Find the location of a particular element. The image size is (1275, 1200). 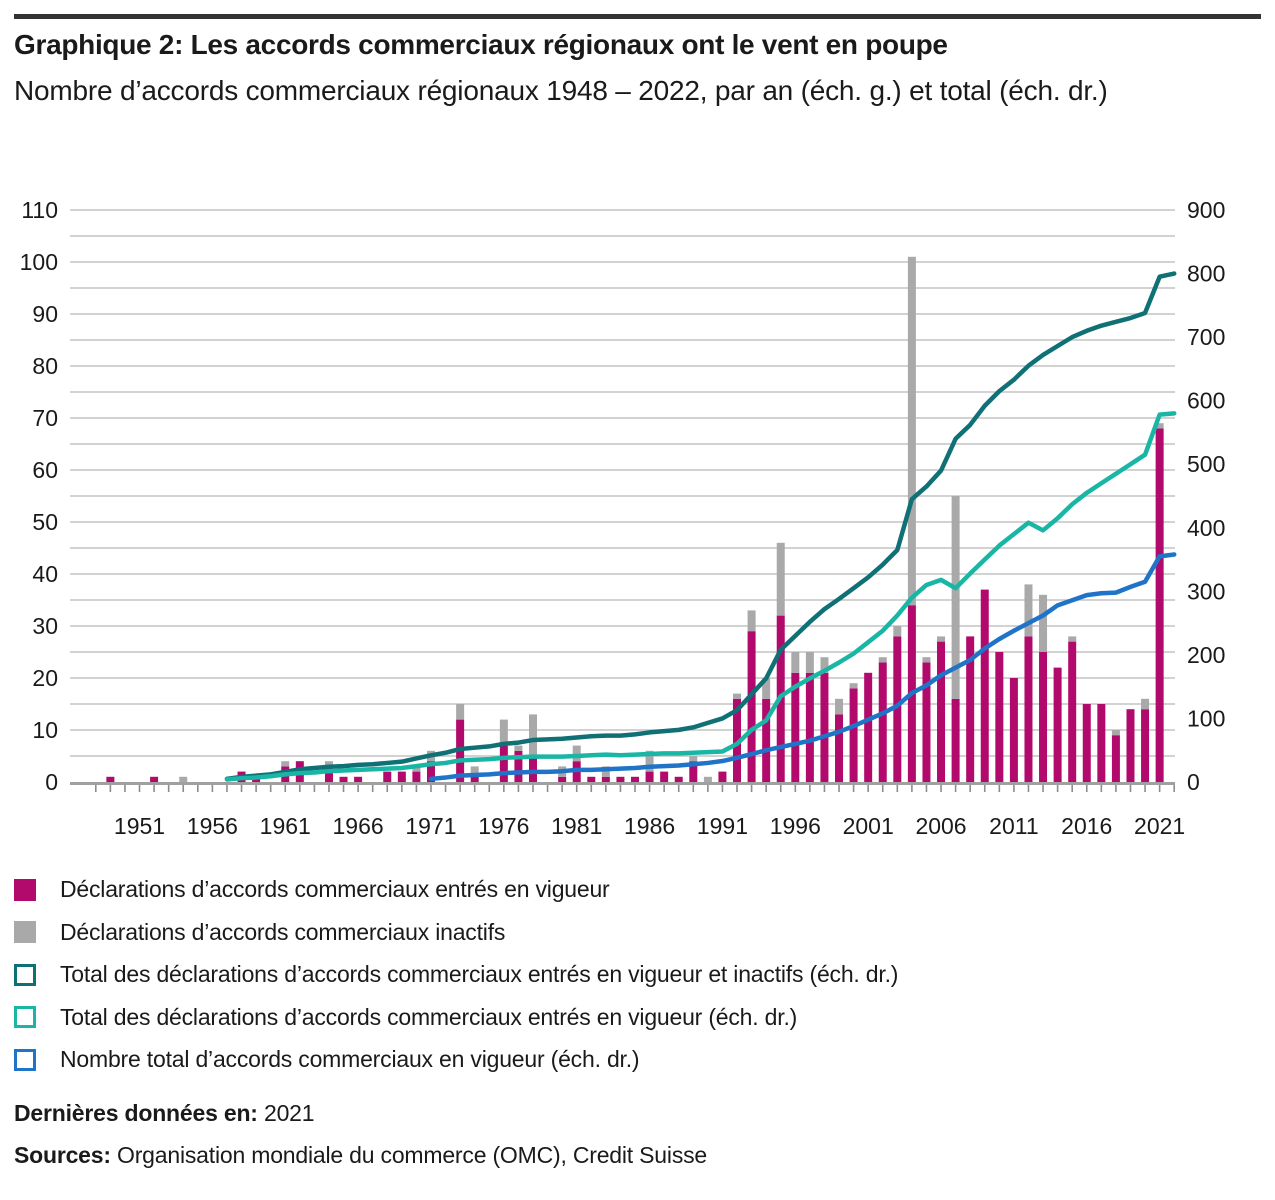

bar-inactive-2013 is located at coordinates (1043, 623).